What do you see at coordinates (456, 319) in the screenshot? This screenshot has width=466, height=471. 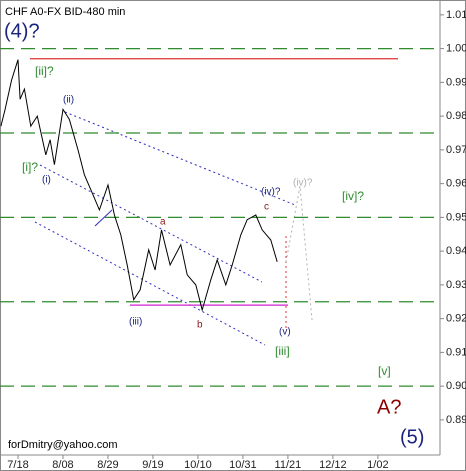 I see `y-tick-label: 0.920` at bounding box center [456, 319].